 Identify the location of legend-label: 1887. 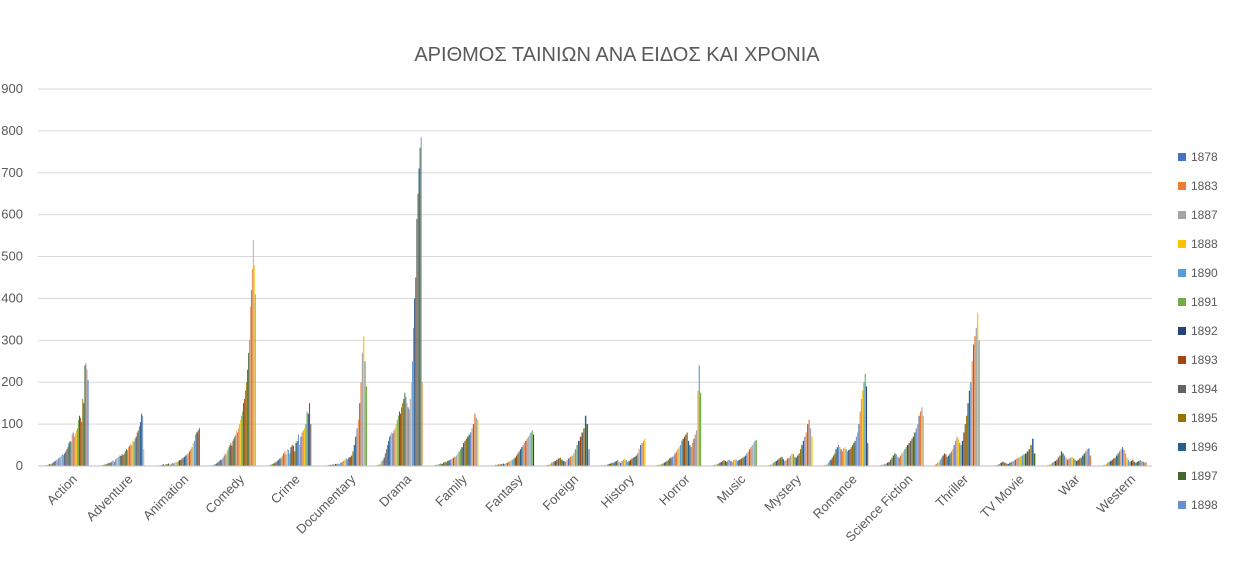
(1204, 215).